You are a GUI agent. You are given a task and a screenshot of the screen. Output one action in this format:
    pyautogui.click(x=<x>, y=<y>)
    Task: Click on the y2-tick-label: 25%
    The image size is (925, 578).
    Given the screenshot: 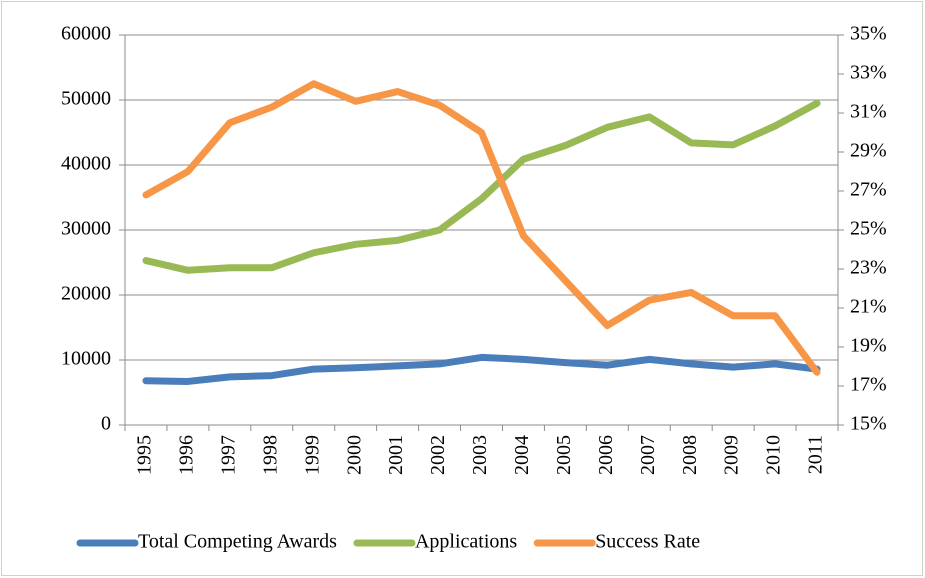 What is the action you would take?
    pyautogui.click(x=868, y=229)
    